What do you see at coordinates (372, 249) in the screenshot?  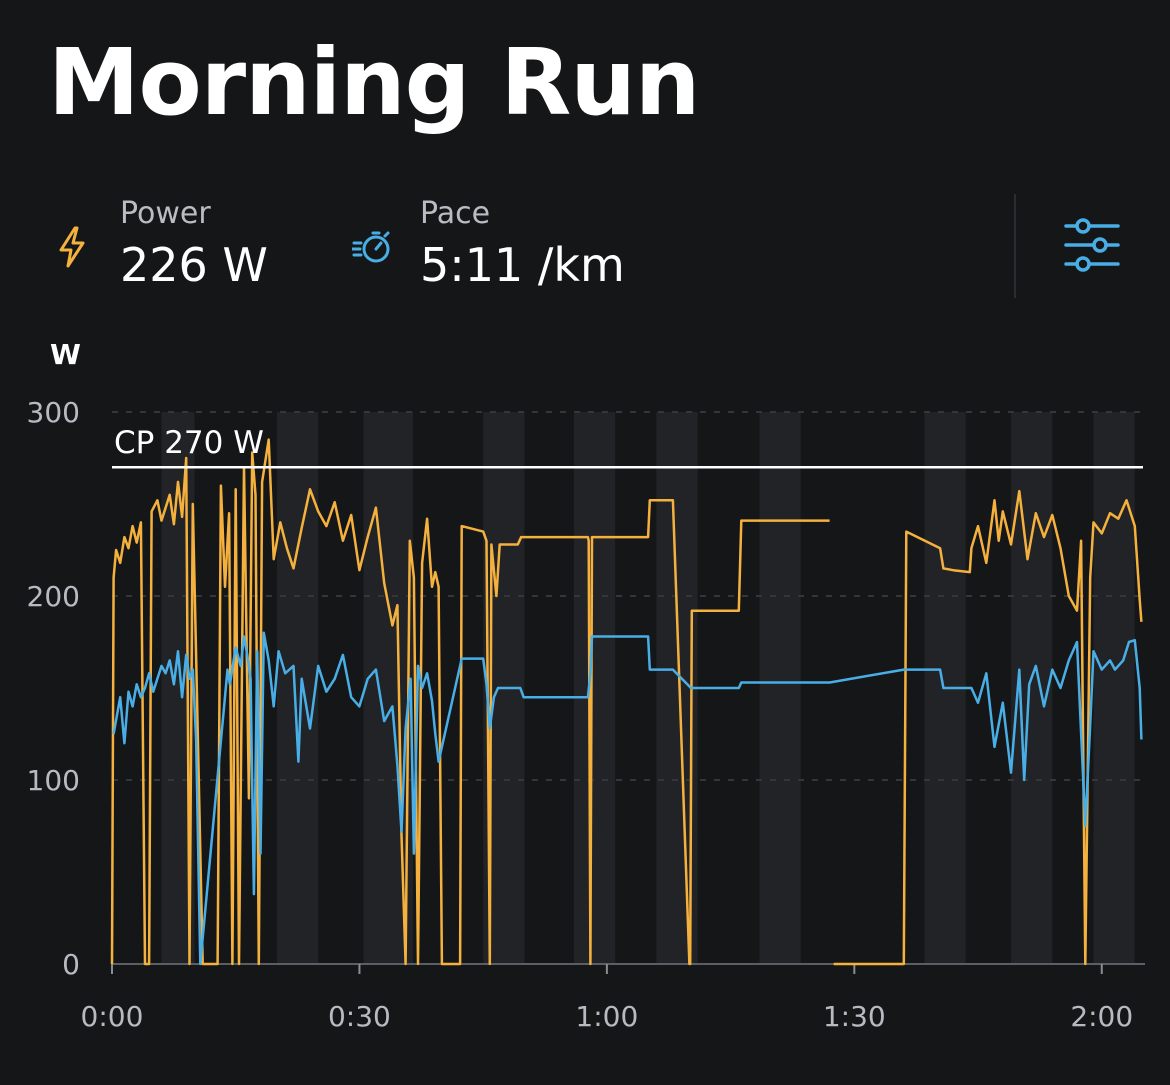 I see `stopwatch-icon` at bounding box center [372, 249].